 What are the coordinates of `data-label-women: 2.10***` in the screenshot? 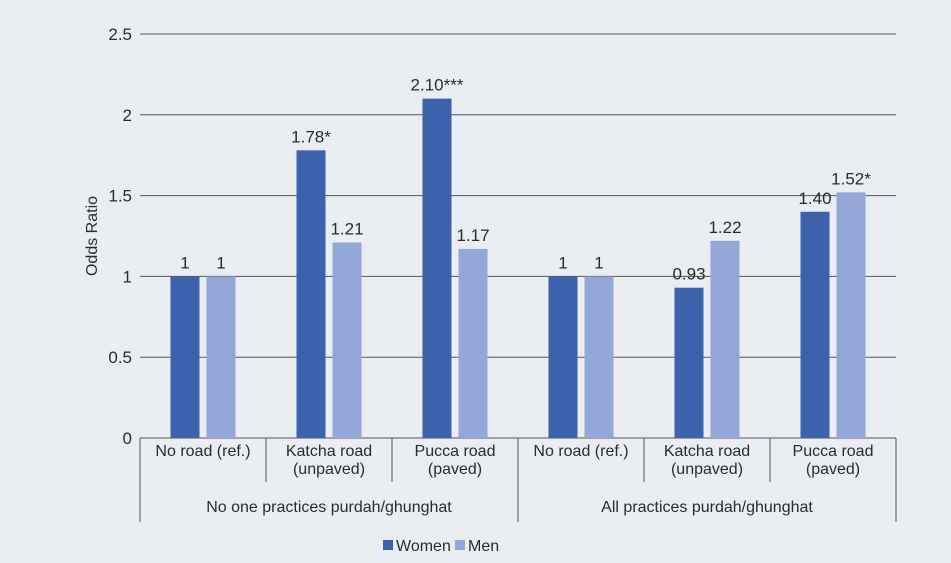 It's located at (437, 85).